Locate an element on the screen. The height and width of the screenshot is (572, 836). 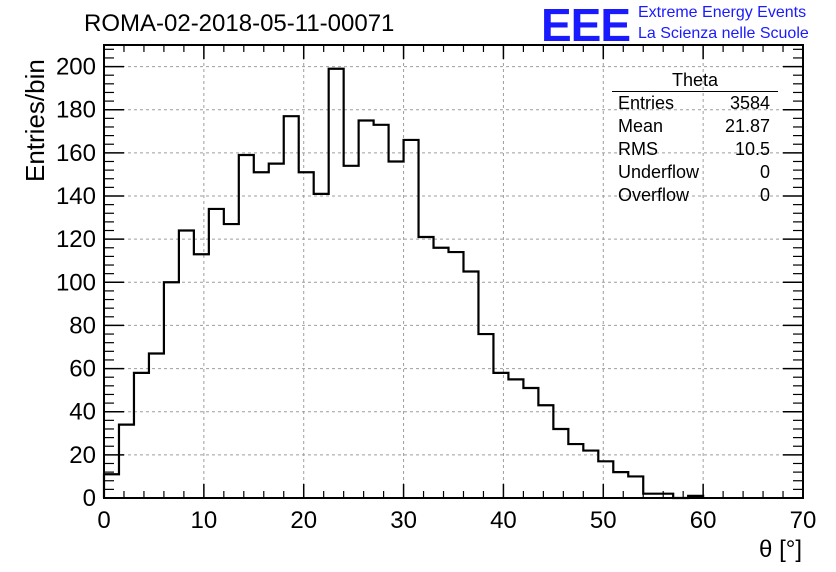
x-tick-label: 0 is located at coordinates (103, 520).